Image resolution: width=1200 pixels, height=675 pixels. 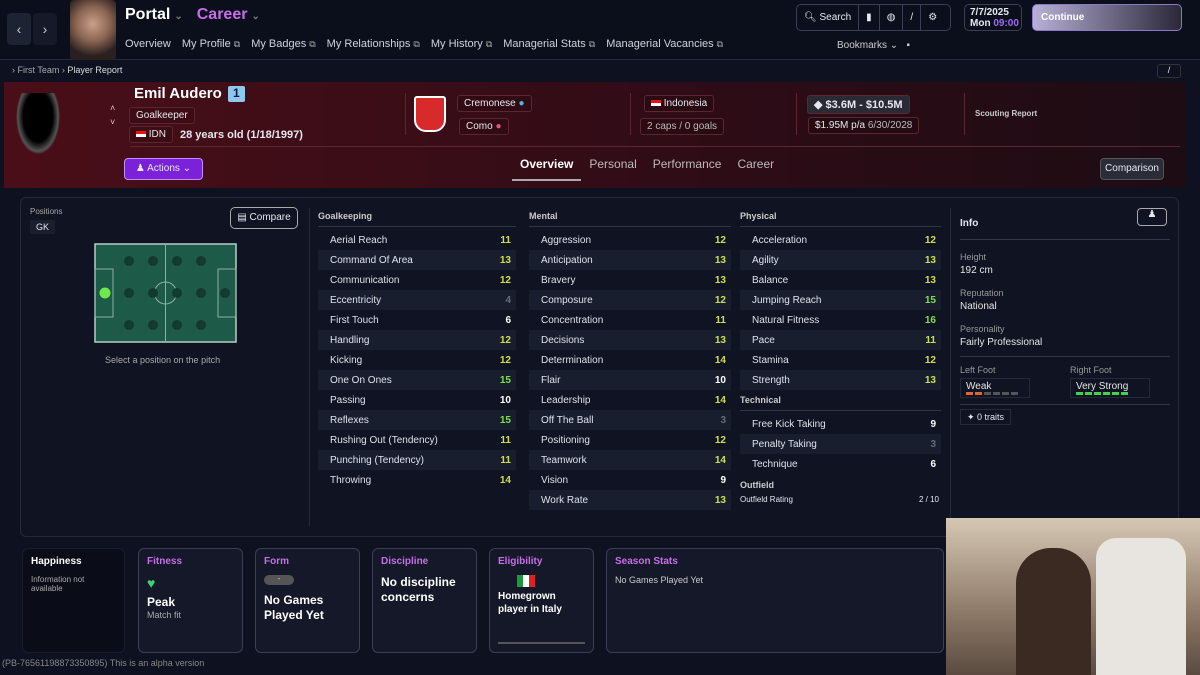 I want to click on attribute-value: 9, so click(x=933, y=424).